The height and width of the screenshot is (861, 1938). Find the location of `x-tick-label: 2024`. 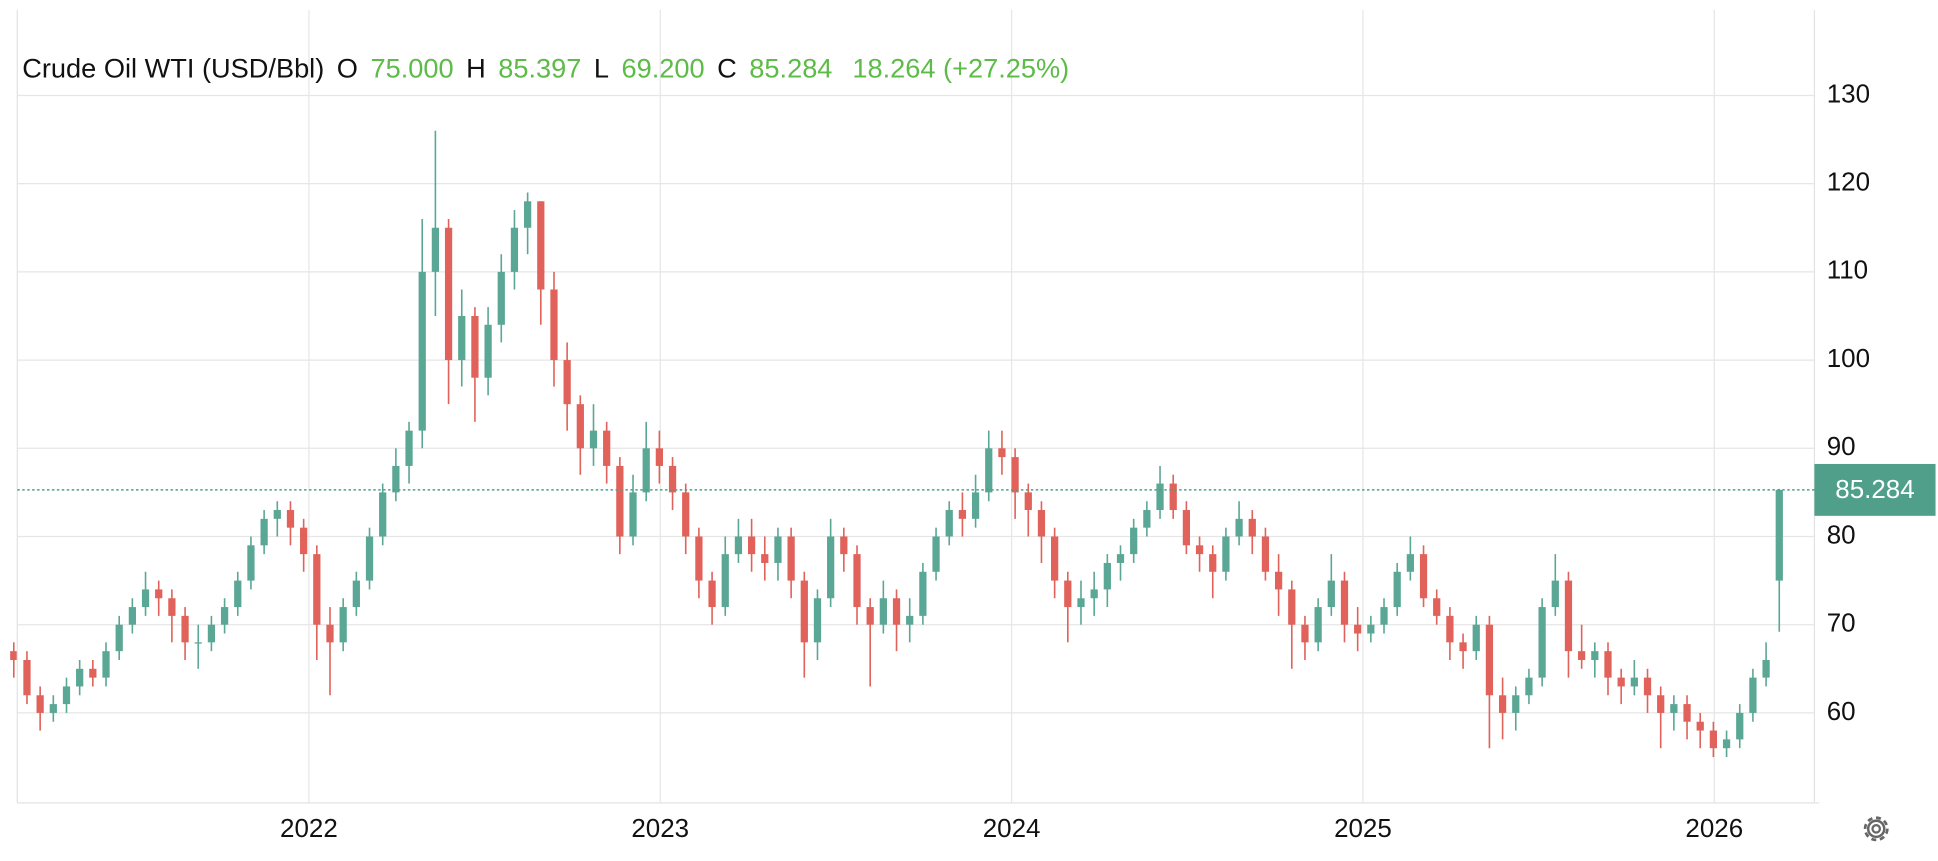

x-tick-label: 2024 is located at coordinates (1012, 829).